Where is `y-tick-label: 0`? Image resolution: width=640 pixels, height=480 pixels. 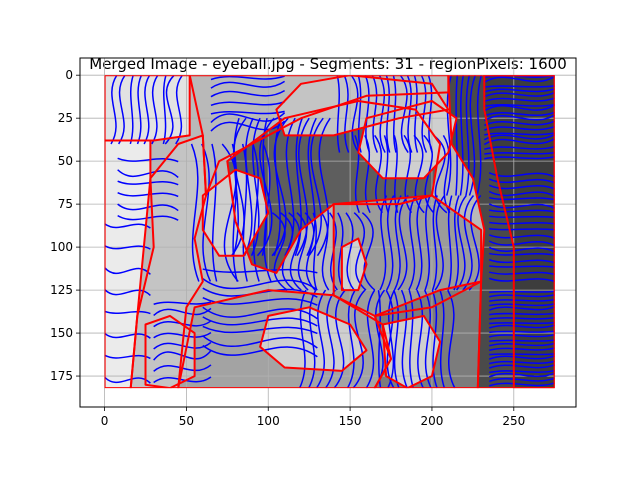
y-tick-label: 0 is located at coordinates (69, 75).